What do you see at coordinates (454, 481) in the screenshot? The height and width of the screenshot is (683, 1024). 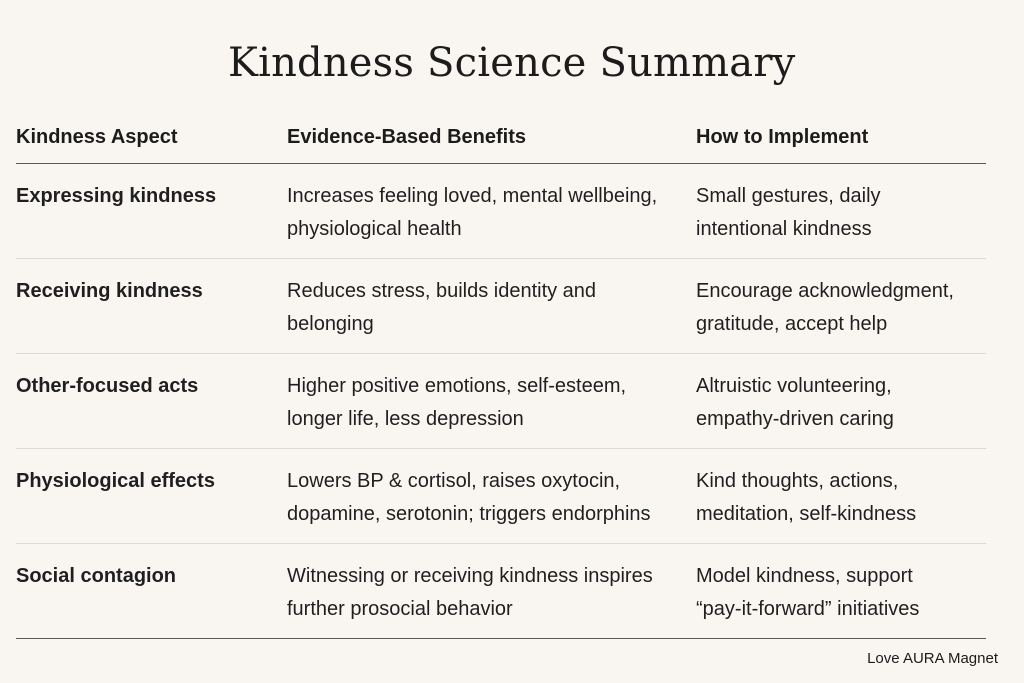 I see `benefits-line: Lowers BP & cortisol, raises oxytocin,` at bounding box center [454, 481].